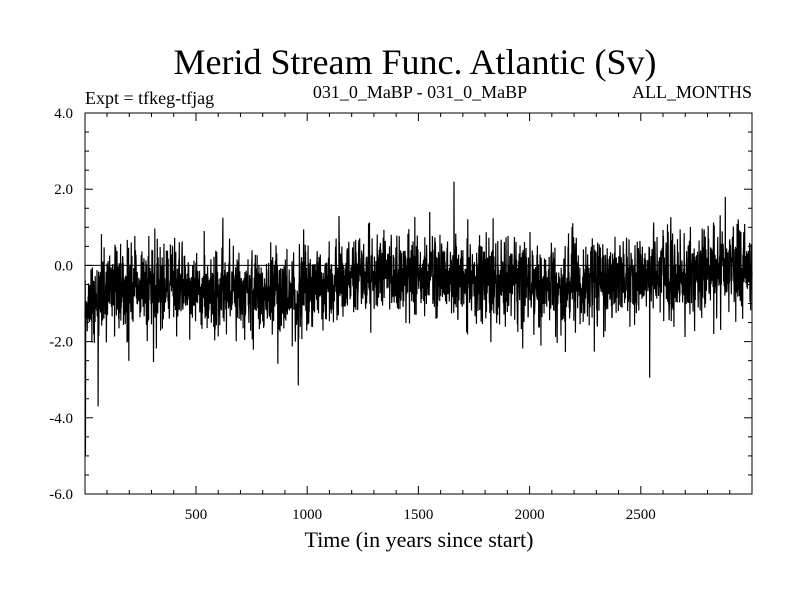 The height and width of the screenshot is (600, 800). What do you see at coordinates (63, 190) in the screenshot?
I see `y-tick-label: 2.0` at bounding box center [63, 190].